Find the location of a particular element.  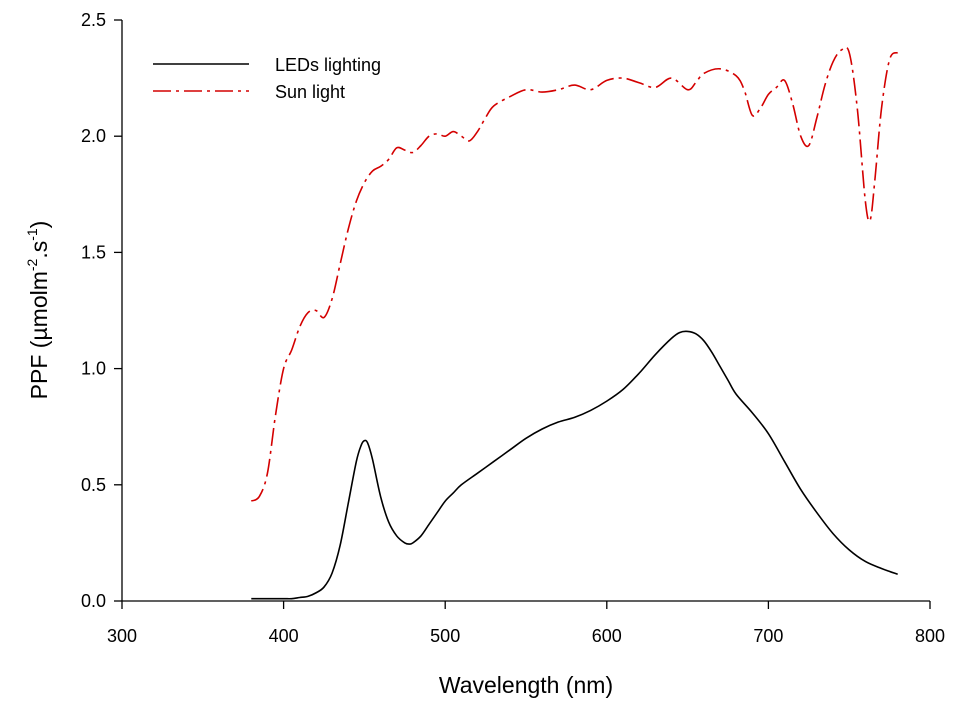

x-axis-ticks: 300 400 500 600 700 800 is located at coordinates (526, 623).